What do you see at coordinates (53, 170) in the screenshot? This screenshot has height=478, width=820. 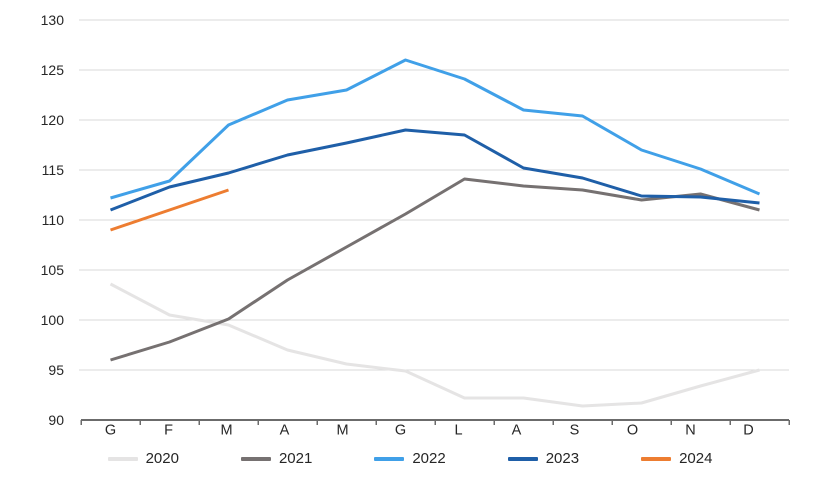 I see `y-axis-label: 115` at bounding box center [53, 170].